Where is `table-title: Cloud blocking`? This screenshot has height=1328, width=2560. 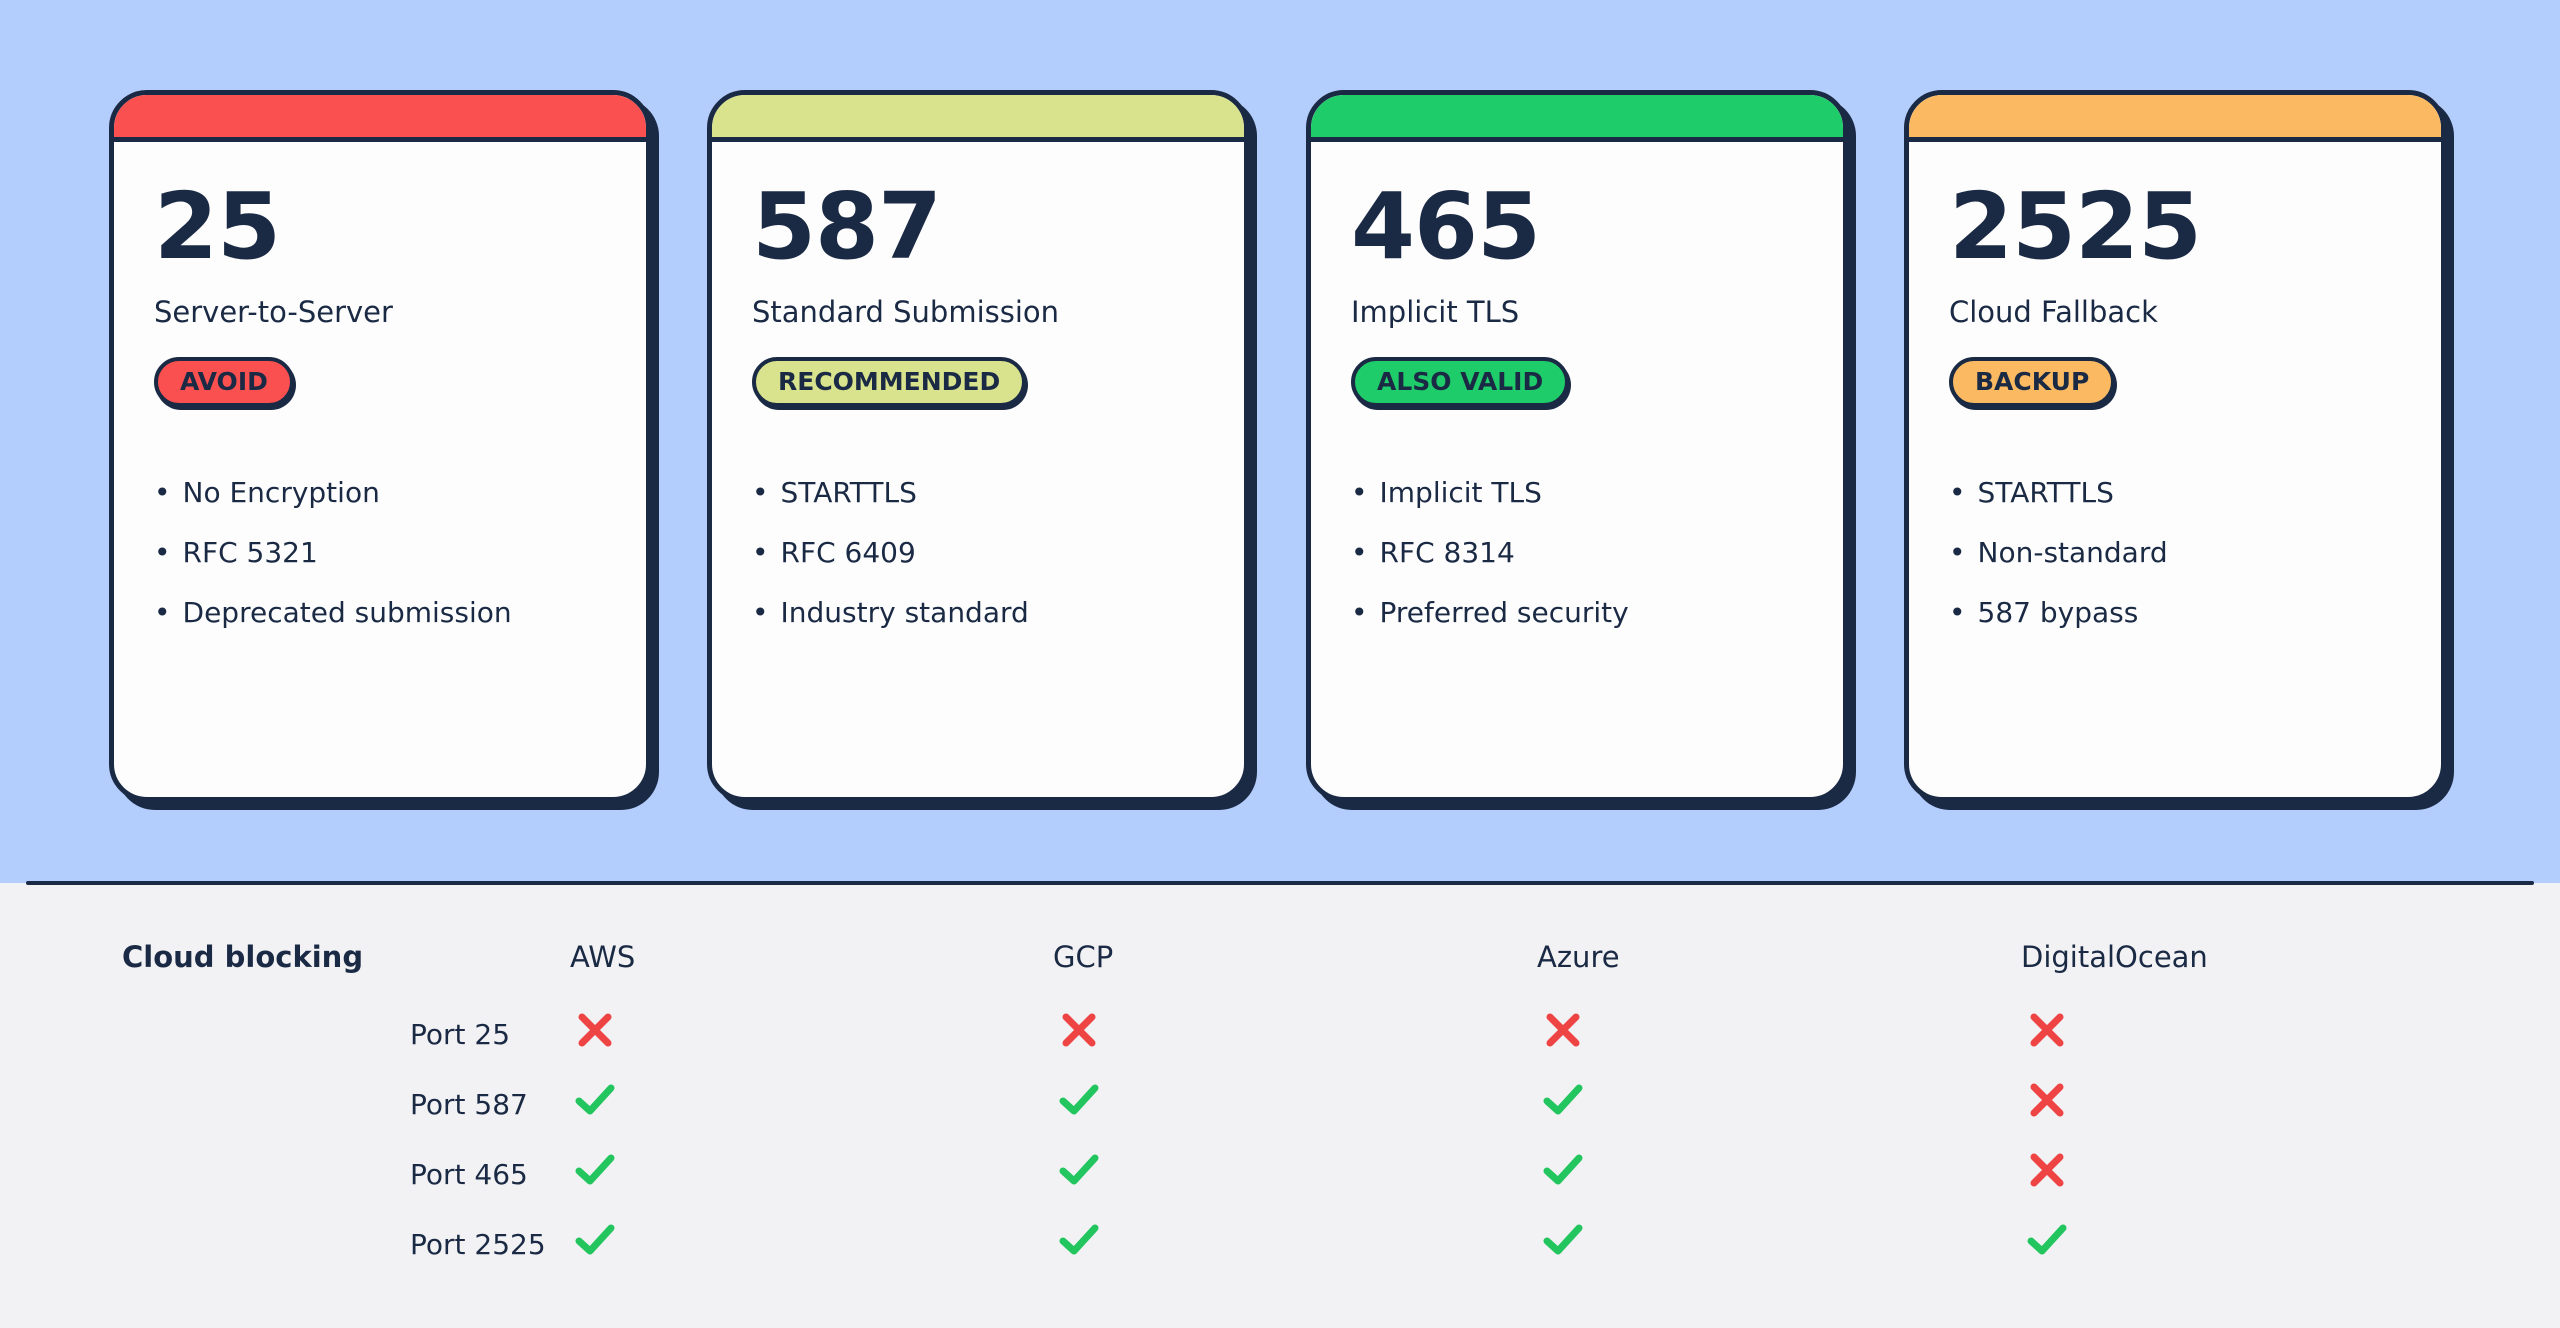
table-title: Cloud blocking is located at coordinates (243, 957).